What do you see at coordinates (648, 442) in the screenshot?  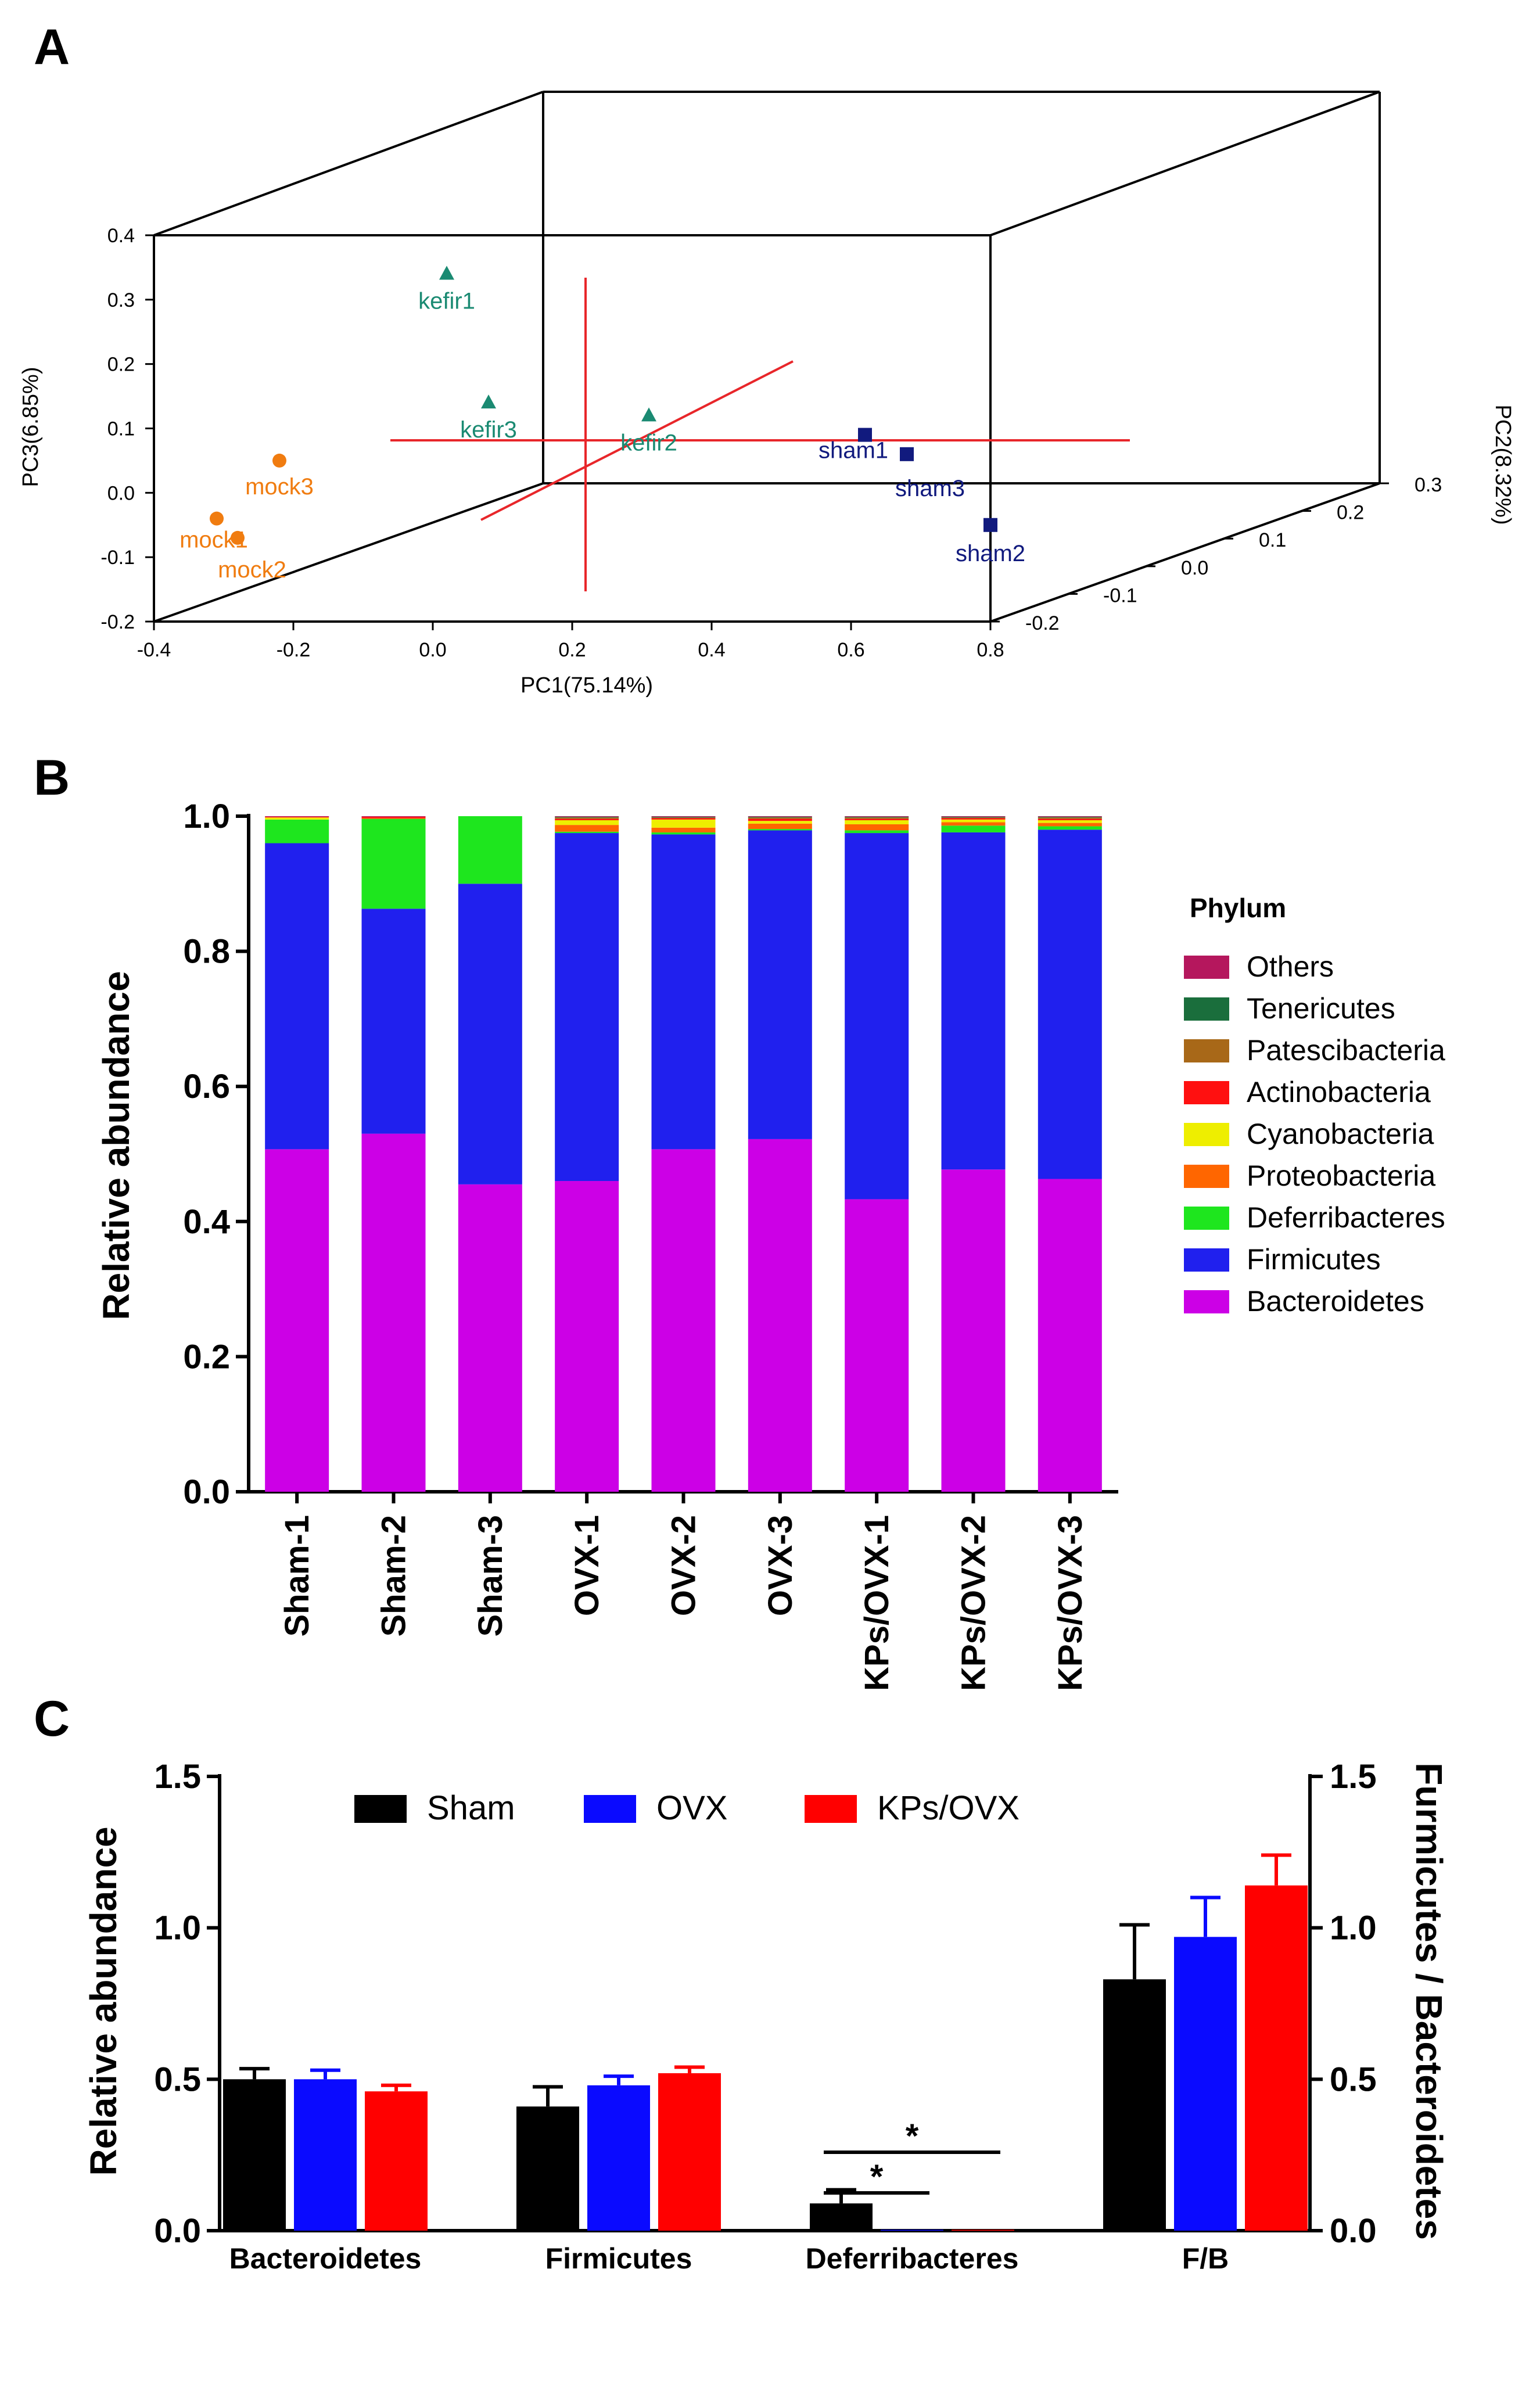 I see `pca-point-label: kefir2` at bounding box center [648, 442].